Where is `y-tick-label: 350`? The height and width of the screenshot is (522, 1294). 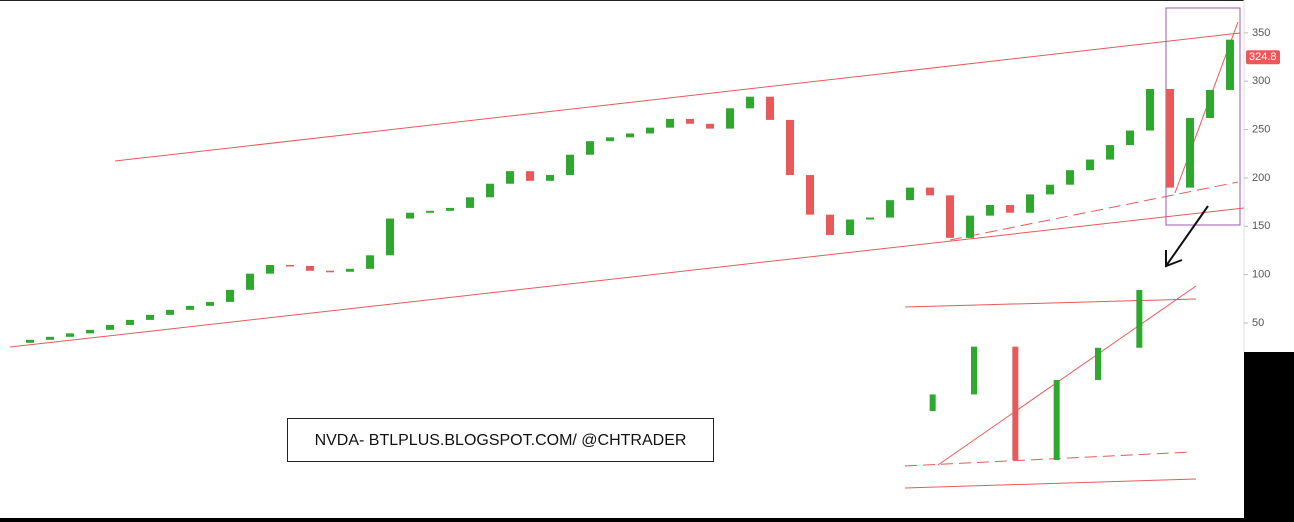
y-tick-label: 350 is located at coordinates (1261, 33).